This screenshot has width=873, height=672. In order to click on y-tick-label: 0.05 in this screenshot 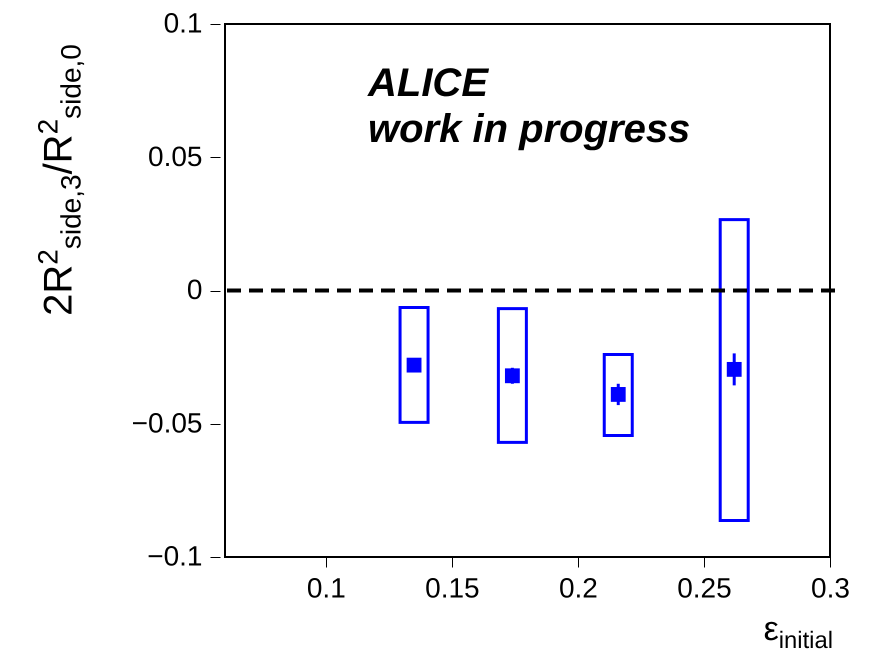, I will do `click(175, 156)`.